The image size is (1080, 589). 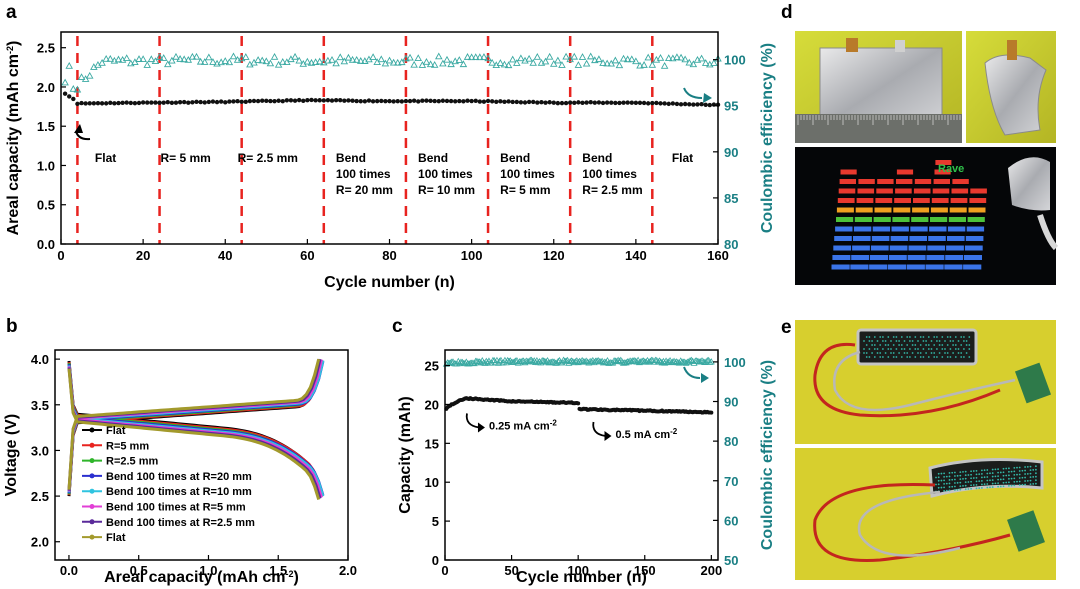 I want to click on y-tick-label: 1.5, so click(x=46, y=126).